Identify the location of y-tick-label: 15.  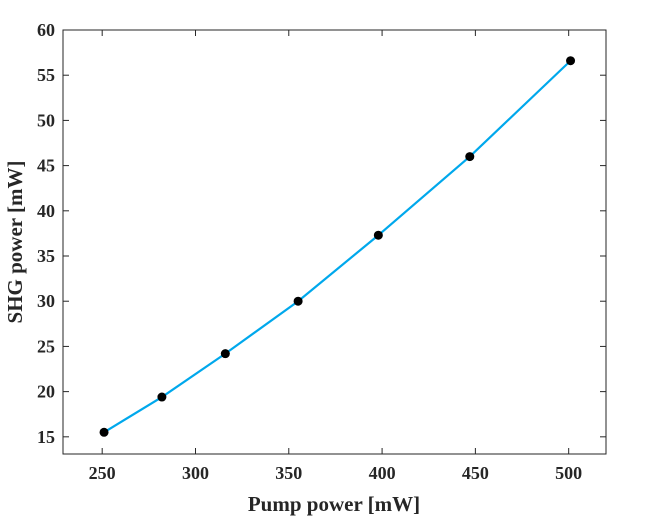
(46, 437).